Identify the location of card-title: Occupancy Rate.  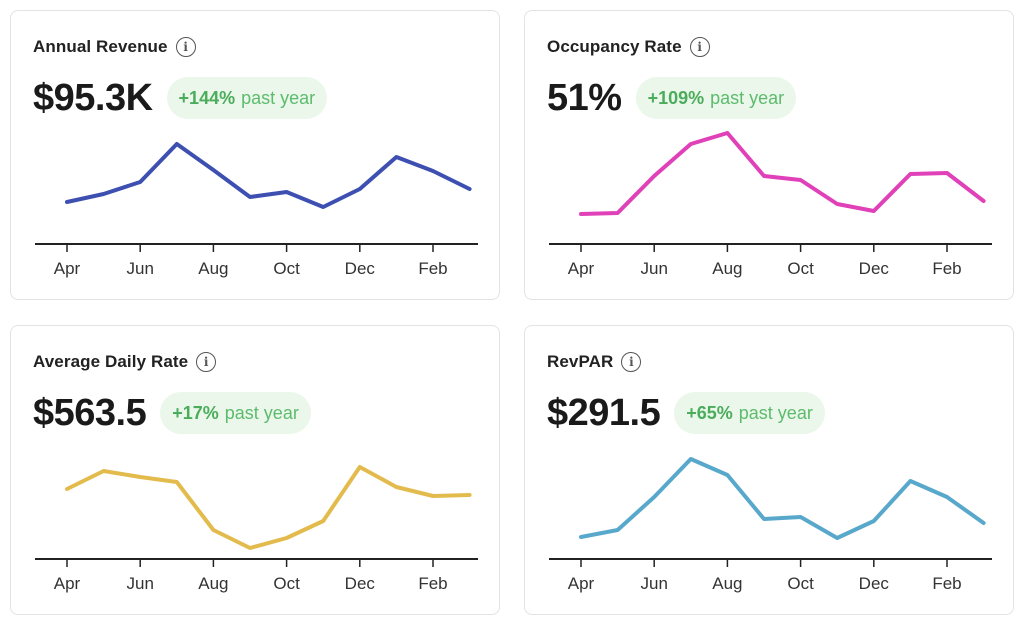
(614, 46).